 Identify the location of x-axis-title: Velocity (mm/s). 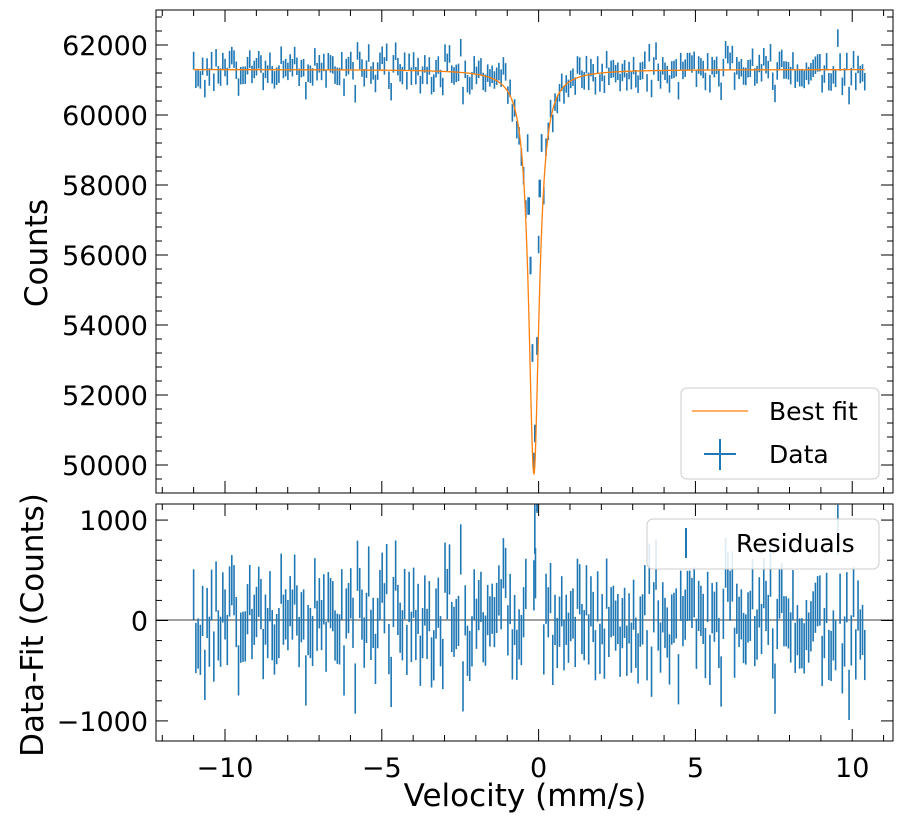
(525, 796).